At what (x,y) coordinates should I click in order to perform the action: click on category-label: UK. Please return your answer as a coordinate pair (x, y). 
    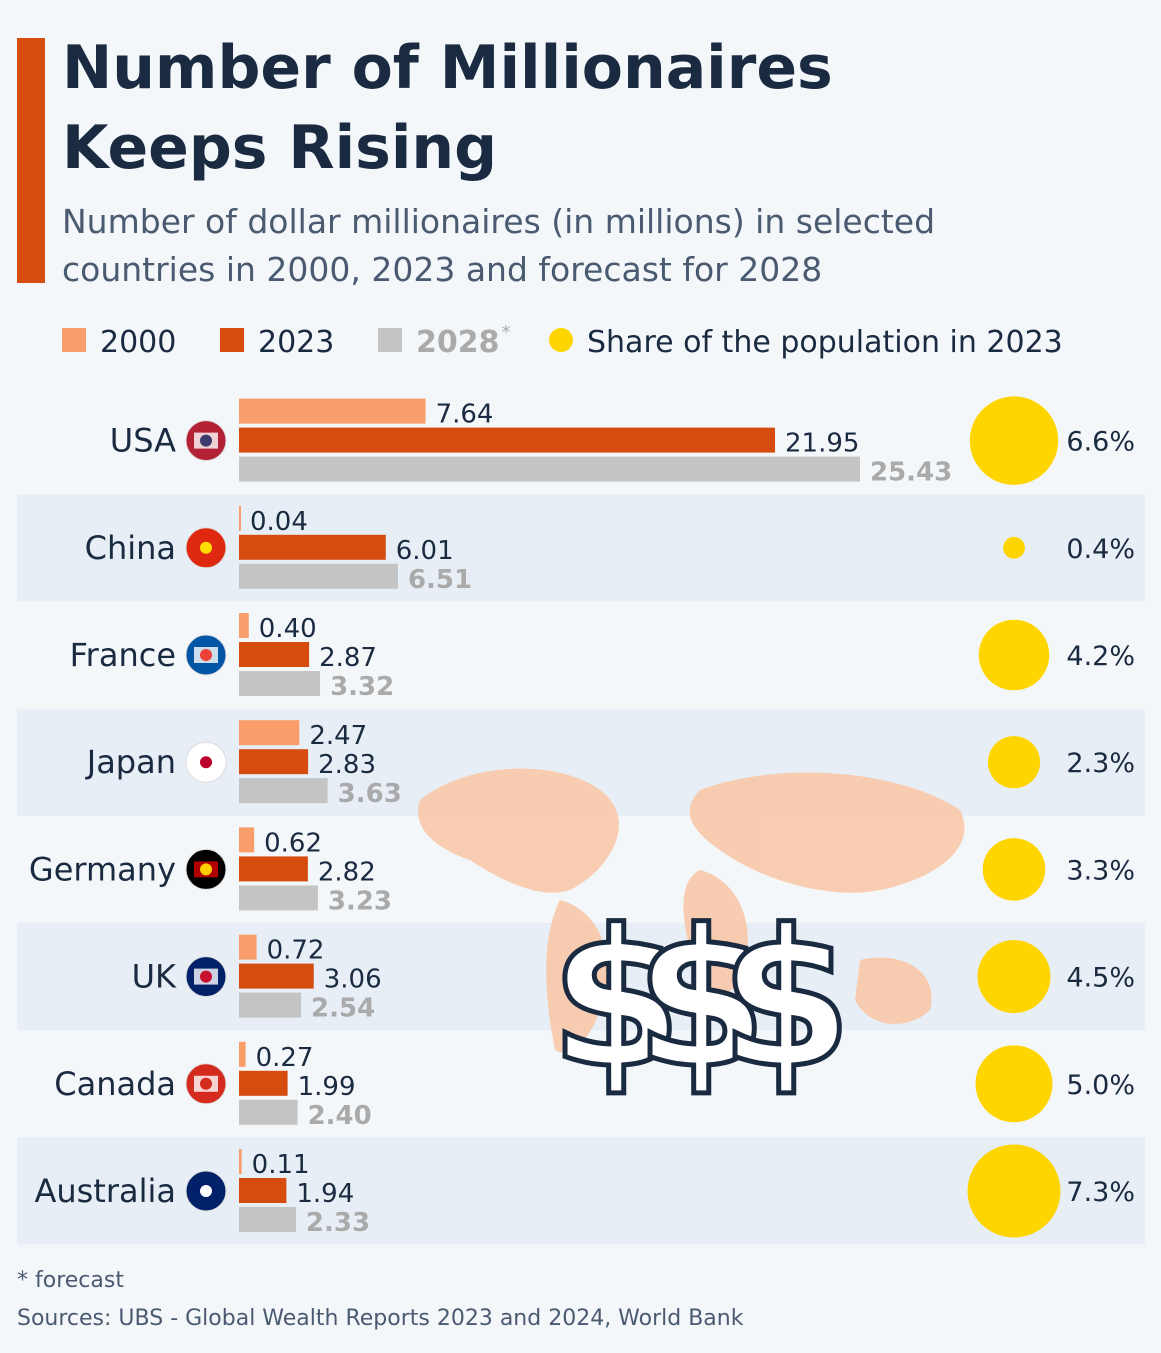
    Looking at the image, I should click on (154, 977).